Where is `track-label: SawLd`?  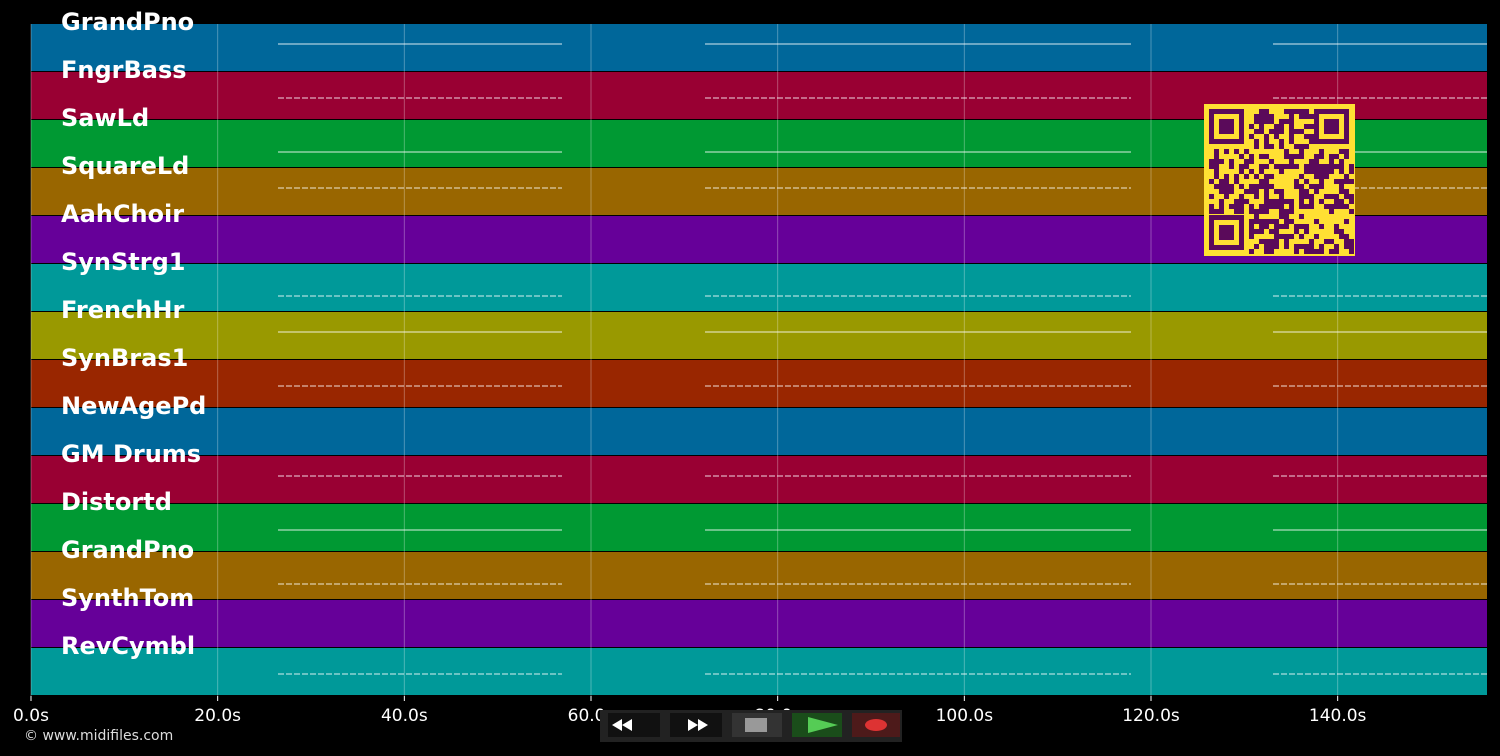
track-label: SawLd is located at coordinates (105, 118).